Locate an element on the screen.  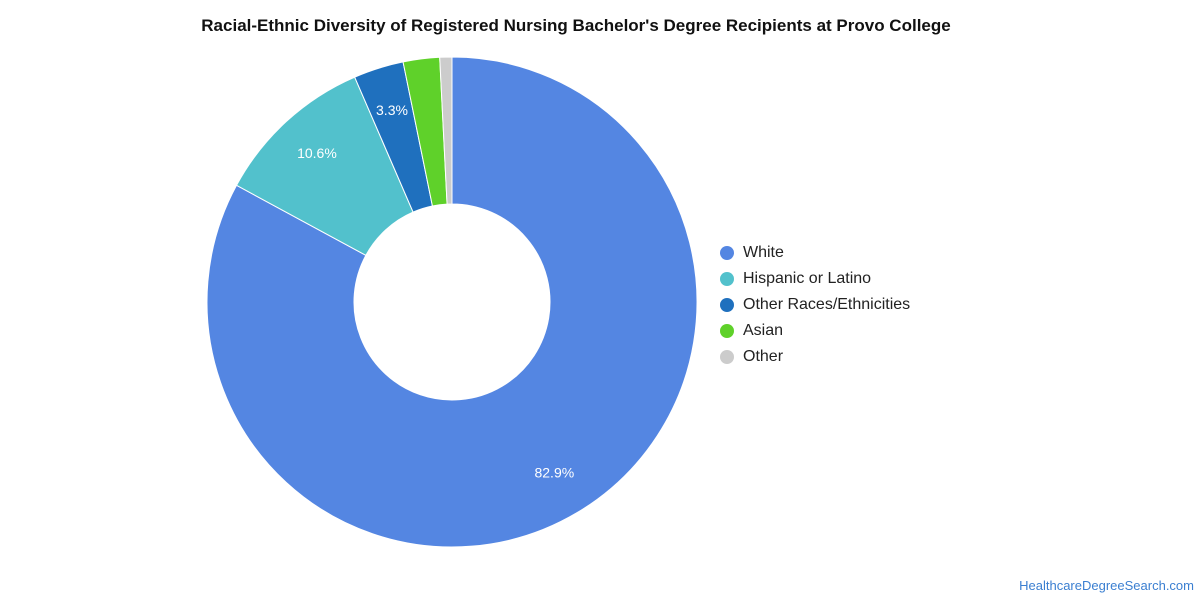
slice-labels: 82.9% 10.6% 3.3% is located at coordinates (435, 291).